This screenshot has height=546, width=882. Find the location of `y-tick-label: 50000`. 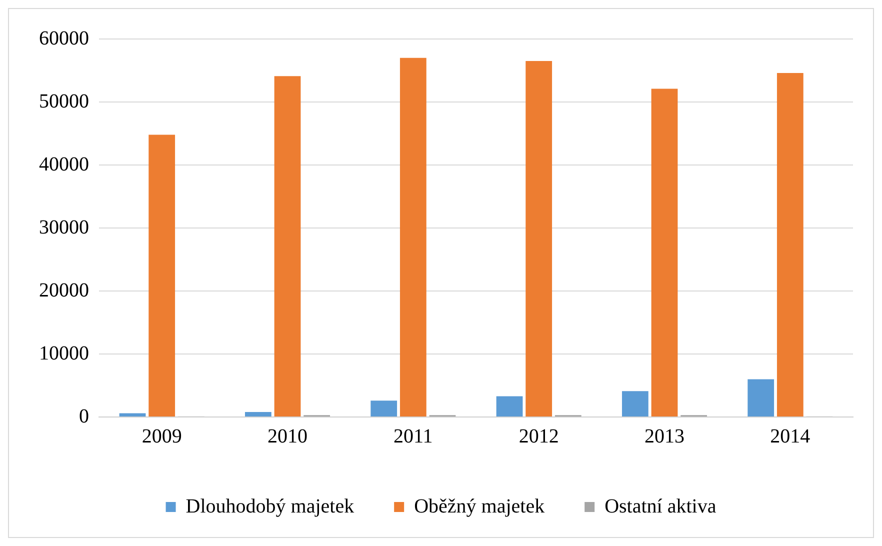

y-tick-label: 50000 is located at coordinates (64, 101).